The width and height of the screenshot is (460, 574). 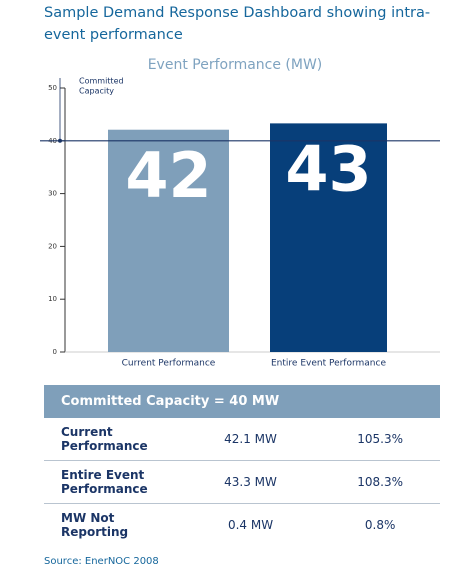 I want to click on table-row: Entire Event Performance 43.3 MW 108.3%, so click(x=242, y=482).